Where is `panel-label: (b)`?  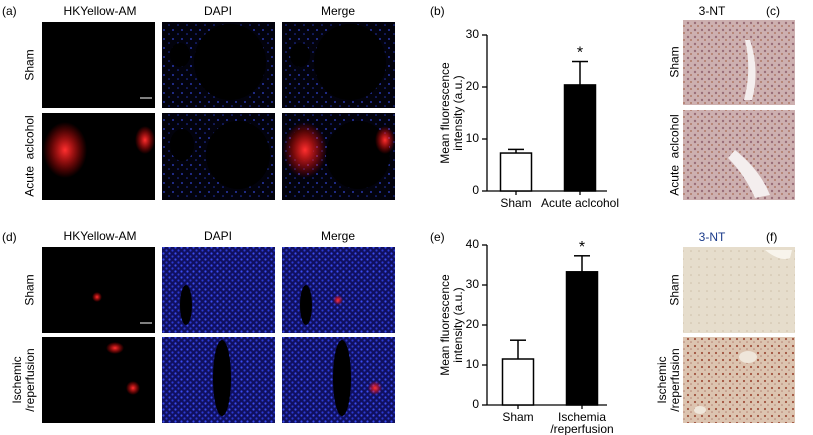
panel-label: (b) is located at coordinates (437, 11).